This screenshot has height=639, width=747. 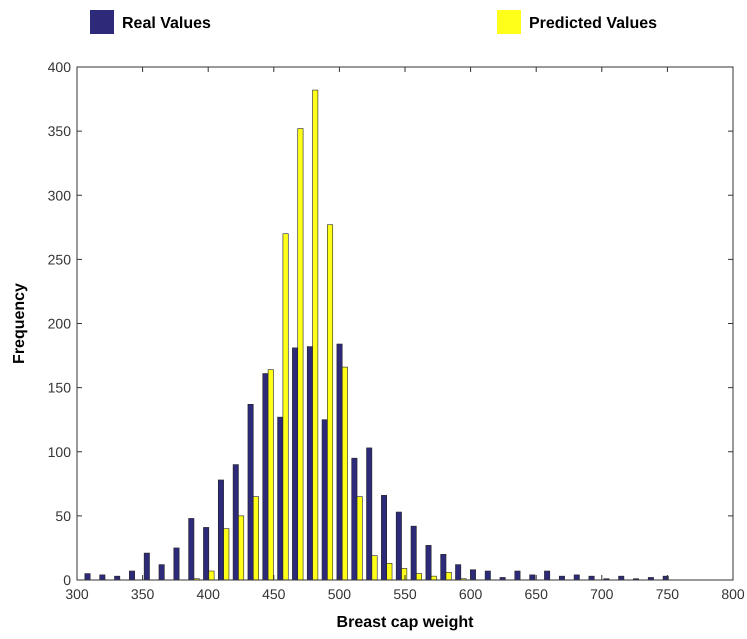 I want to click on y-axis-title: Frequency, so click(x=19, y=323).